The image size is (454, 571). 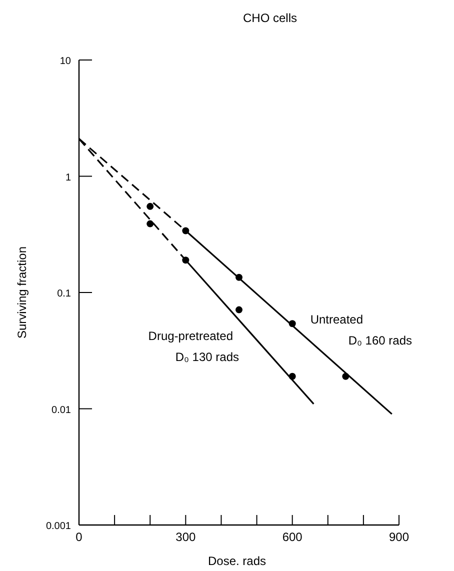 I want to click on annotation: D₀ 130 rads, so click(x=207, y=357).